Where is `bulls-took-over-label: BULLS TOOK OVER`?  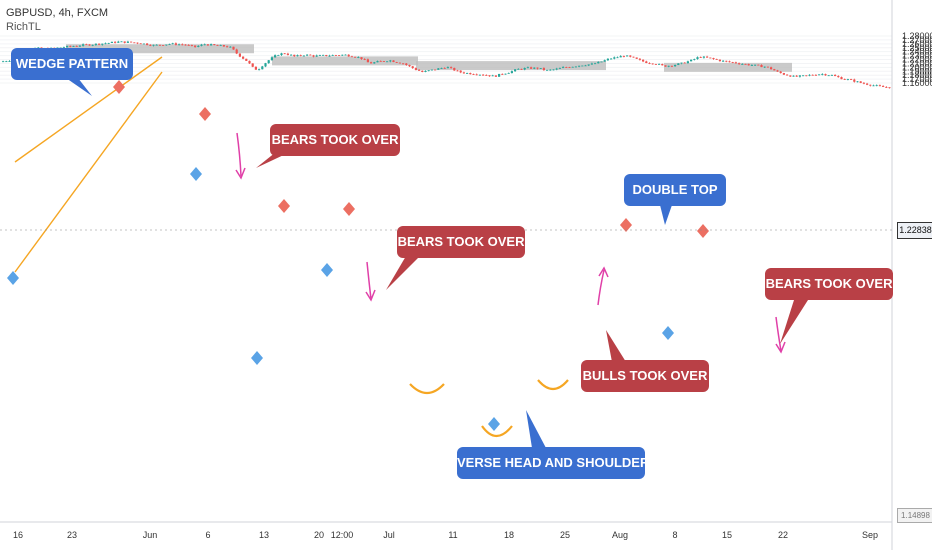 bulls-took-over-label: BULLS TOOK OVER is located at coordinates (645, 376).